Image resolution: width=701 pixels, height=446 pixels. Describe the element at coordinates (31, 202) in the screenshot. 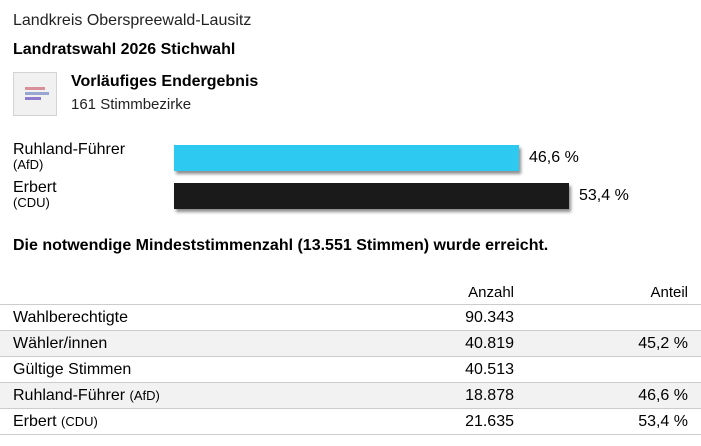

I see `candidate-party-2: (CDU)` at that location.